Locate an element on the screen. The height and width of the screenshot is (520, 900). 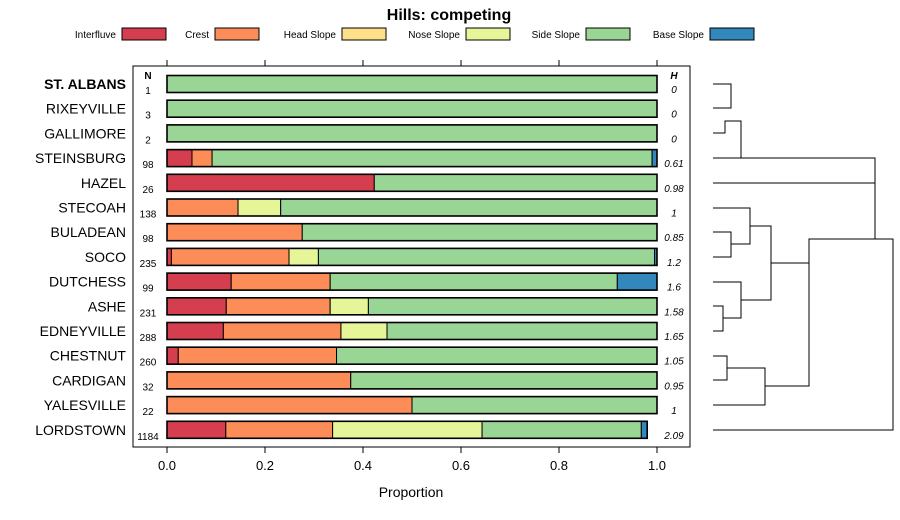
x-tick-label: 1.0 is located at coordinates (657, 465).